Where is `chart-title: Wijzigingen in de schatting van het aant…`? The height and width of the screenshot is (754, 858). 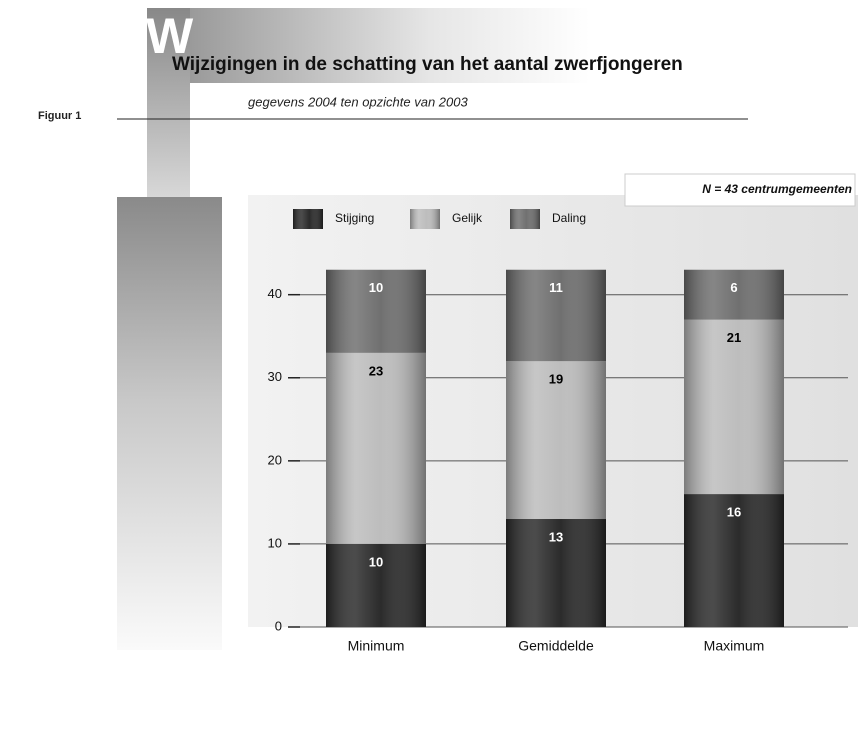
chart-title: Wijzigingen in de schatting van het aant… is located at coordinates (427, 64).